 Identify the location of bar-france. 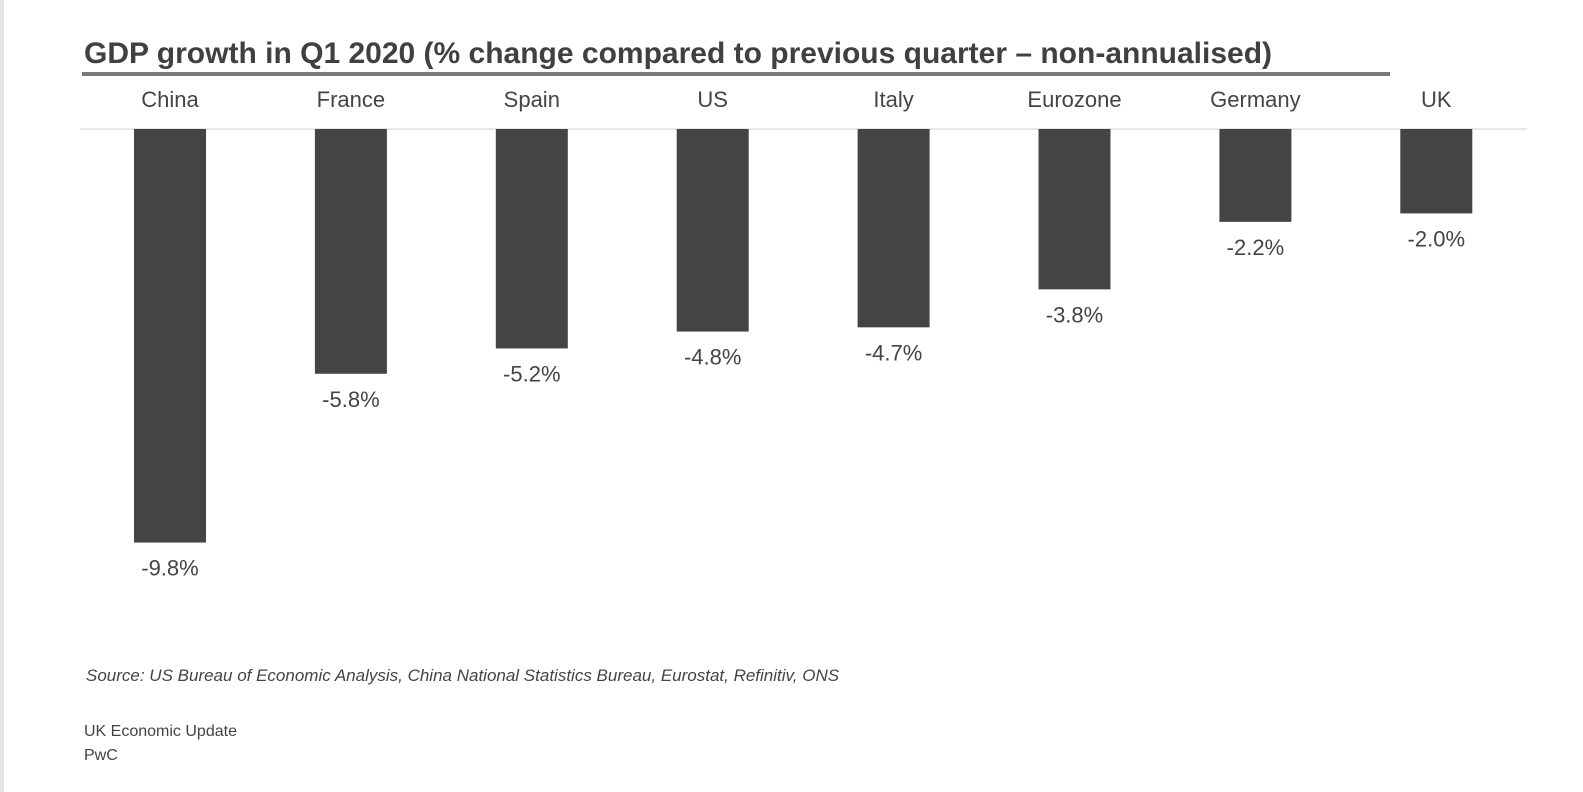
(350, 251).